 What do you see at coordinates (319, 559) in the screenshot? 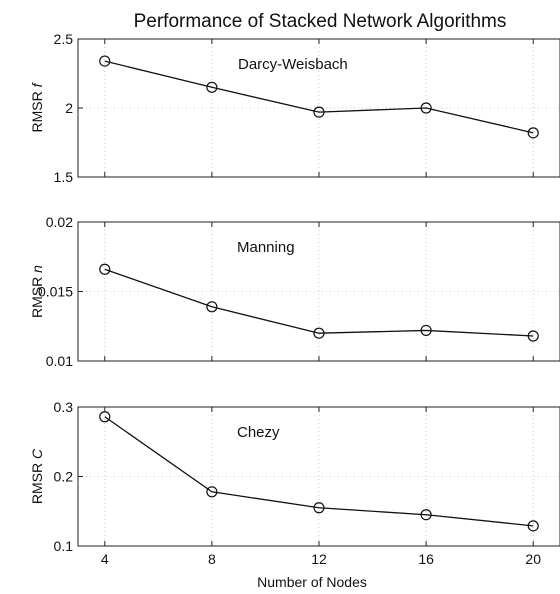
I see `x-tick-label: 12` at bounding box center [319, 559].